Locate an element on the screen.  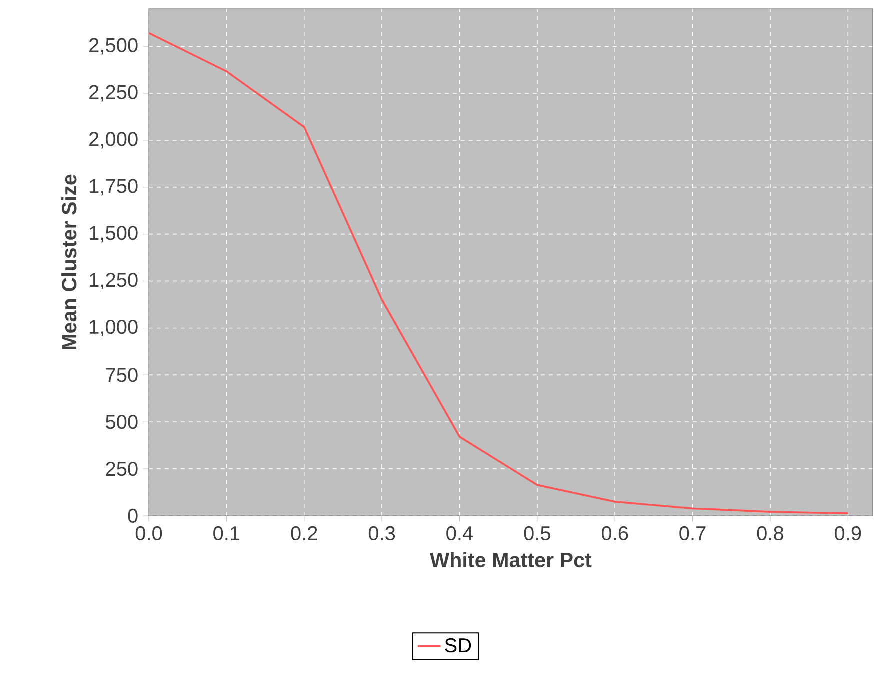
x-tick-label: 0.8 is located at coordinates (770, 533).